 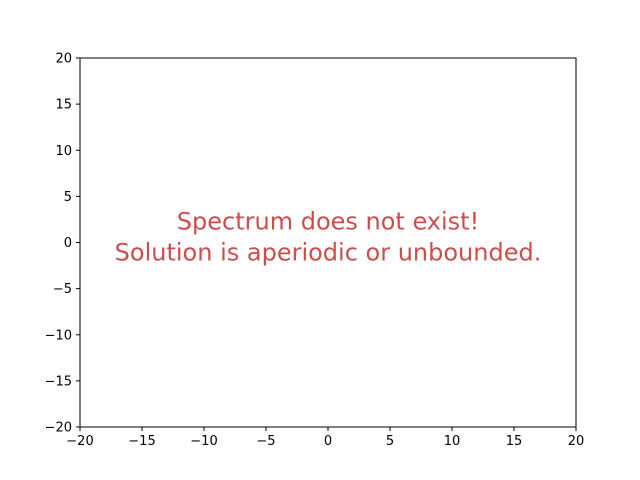 I want to click on y-tick-label: 10, so click(x=63, y=151).